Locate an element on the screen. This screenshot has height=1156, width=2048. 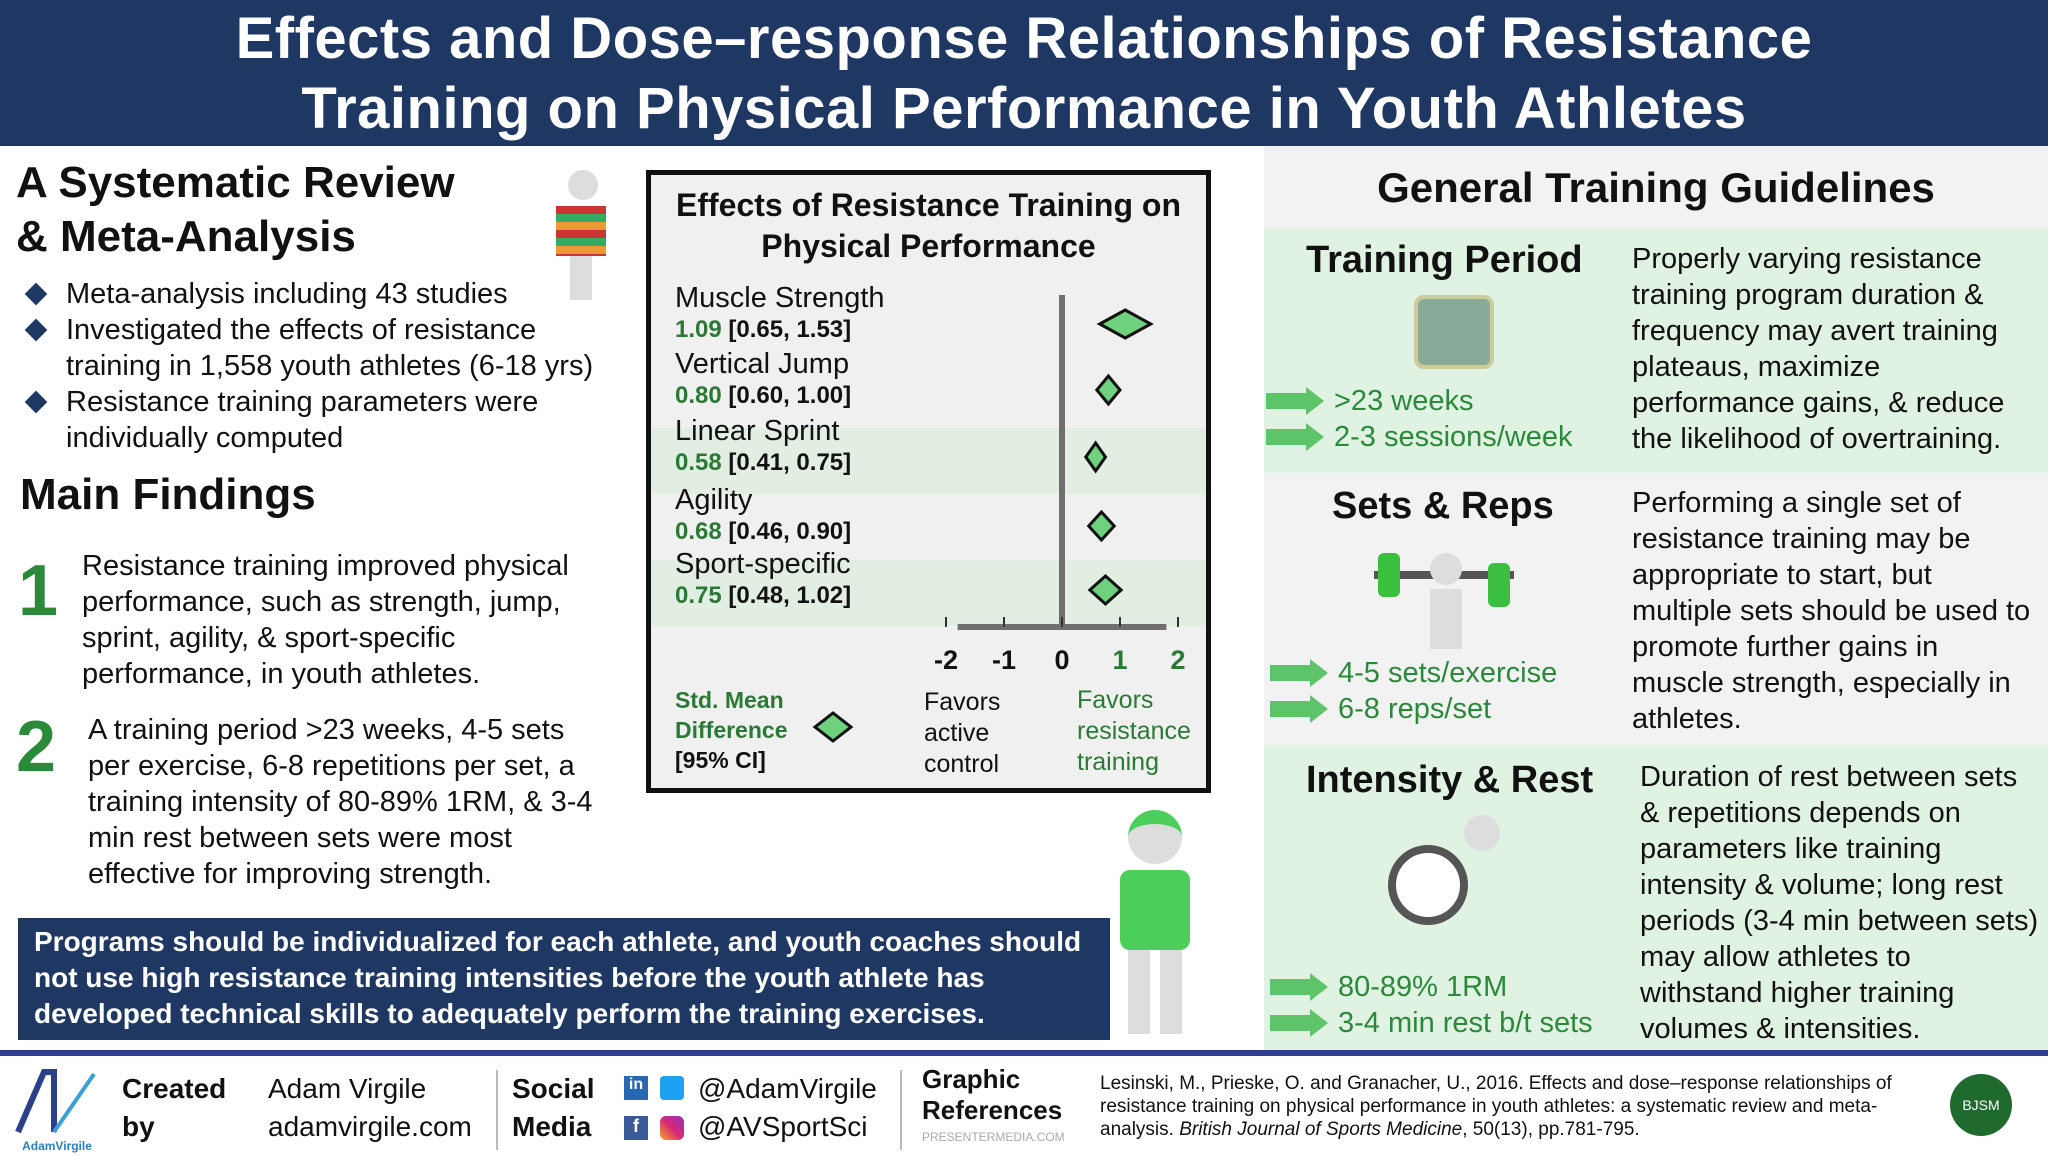
outcome-label: Muscle Strength is located at coordinates (780, 298).